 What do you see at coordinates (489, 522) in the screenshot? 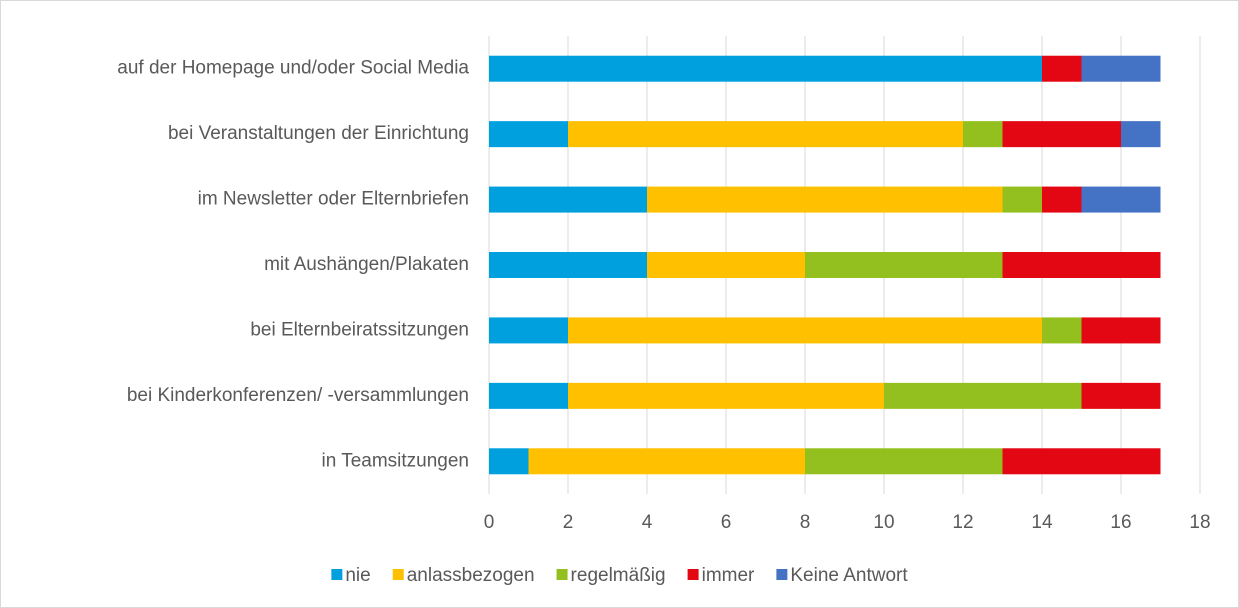
I see `x-tick-label: 0` at bounding box center [489, 522].